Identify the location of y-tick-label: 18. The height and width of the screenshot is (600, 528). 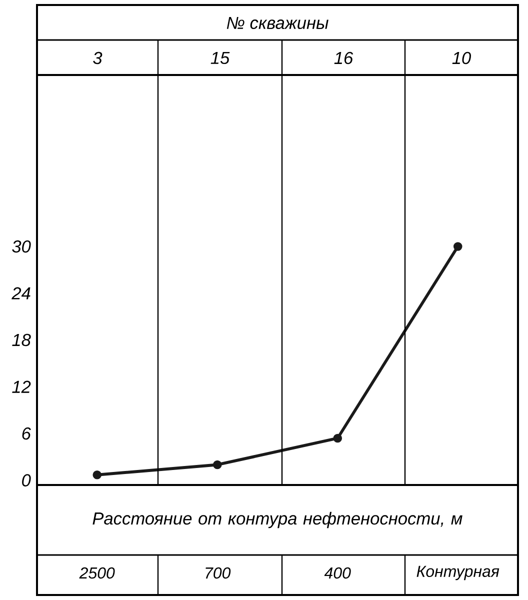
(21, 340).